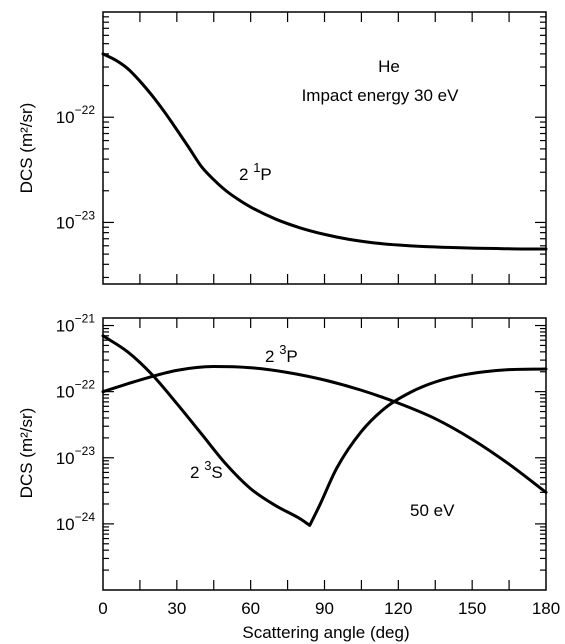 This screenshot has width=565, height=644. Describe the element at coordinates (102, 608) in the screenshot. I see `x-tick-label: 0` at that location.